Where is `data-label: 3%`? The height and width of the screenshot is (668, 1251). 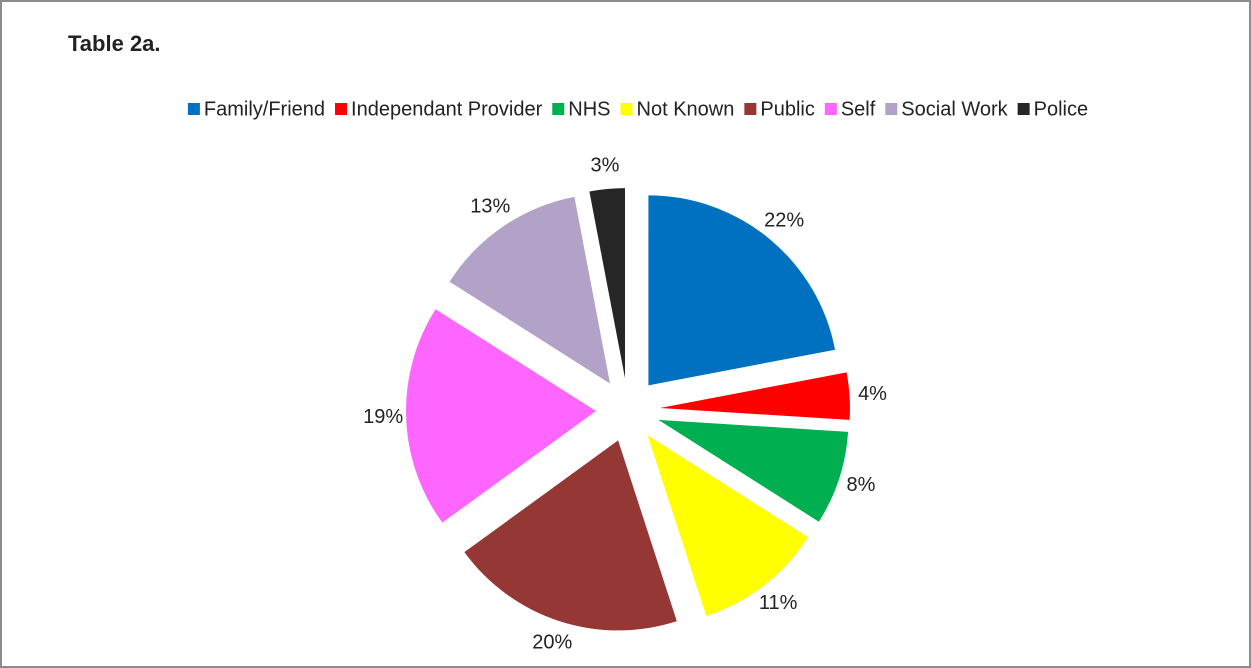 data-label: 3% is located at coordinates (604, 165).